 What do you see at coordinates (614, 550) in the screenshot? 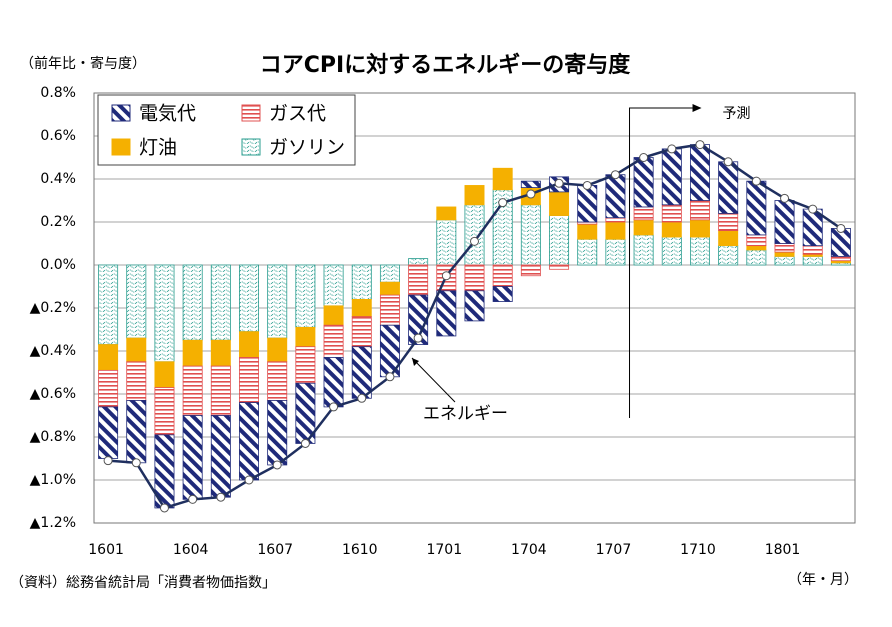
I see `x-tick-label: 1707` at bounding box center [614, 550].